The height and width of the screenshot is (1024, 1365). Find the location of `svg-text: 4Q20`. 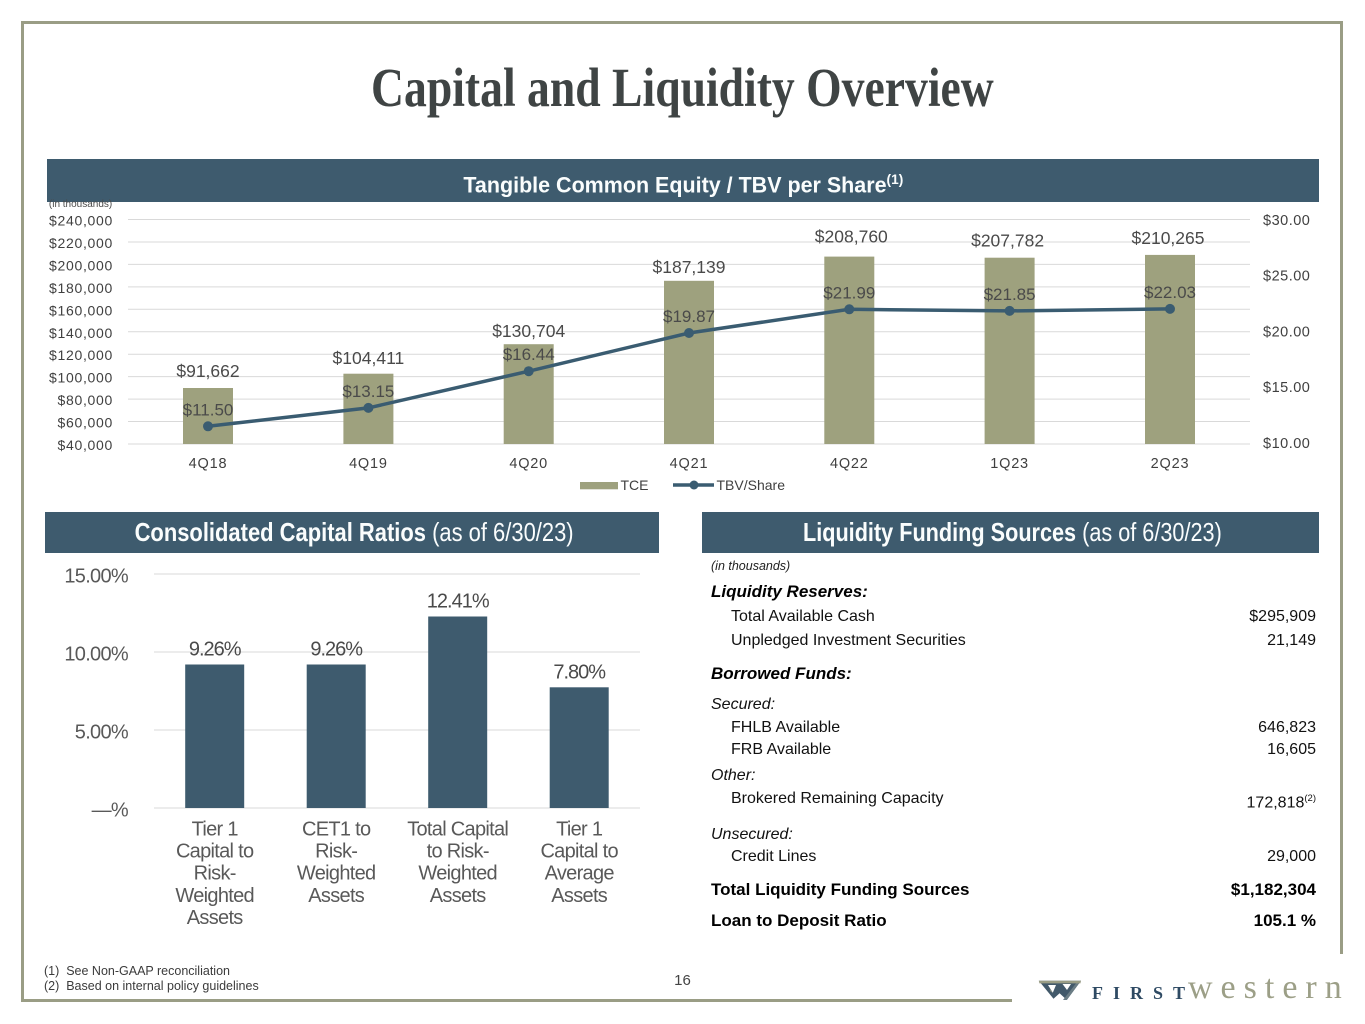

svg-text: 4Q20 is located at coordinates (528, 464).